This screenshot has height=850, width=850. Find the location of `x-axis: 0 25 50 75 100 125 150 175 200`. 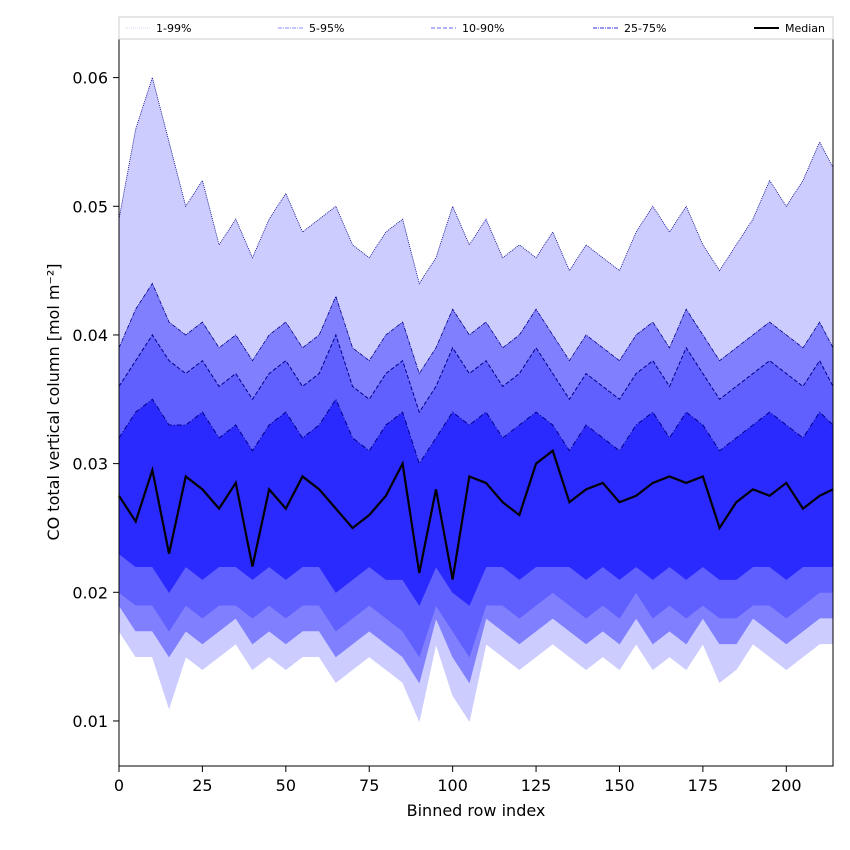

x-axis: 0 25 50 75 100 125 150 175 200 is located at coordinates (458, 780).